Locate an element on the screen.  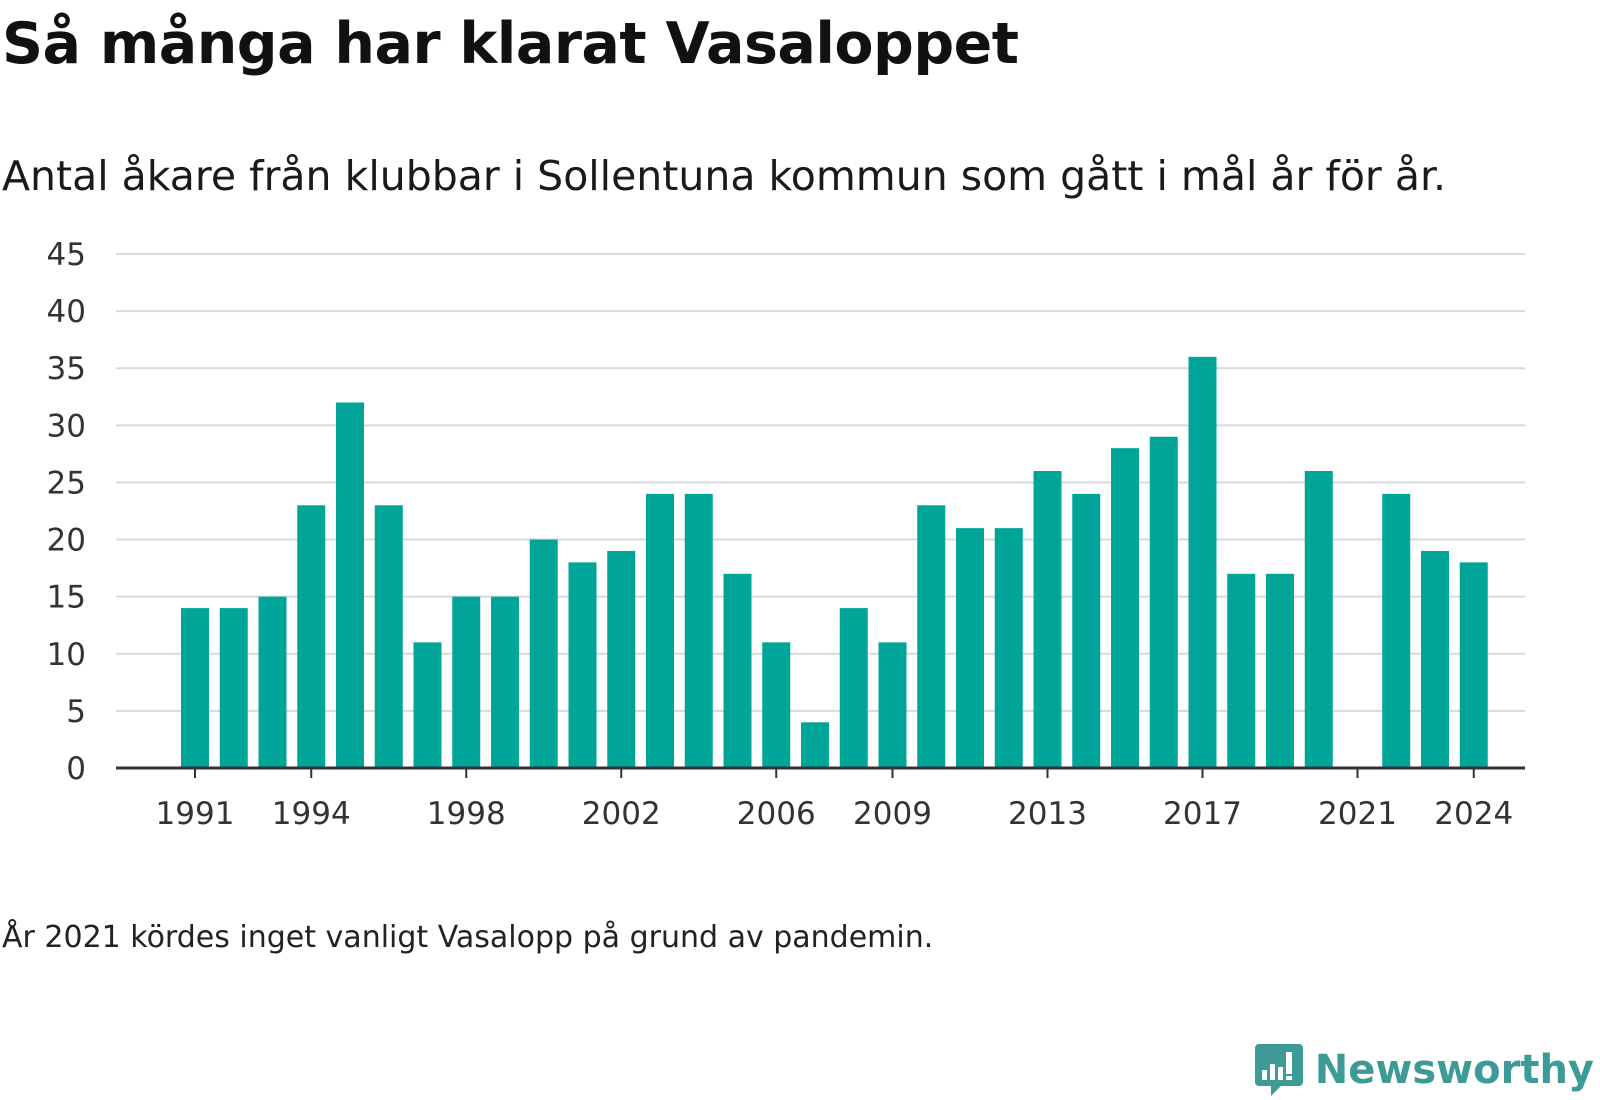
bar-1998 is located at coordinates (466, 682).